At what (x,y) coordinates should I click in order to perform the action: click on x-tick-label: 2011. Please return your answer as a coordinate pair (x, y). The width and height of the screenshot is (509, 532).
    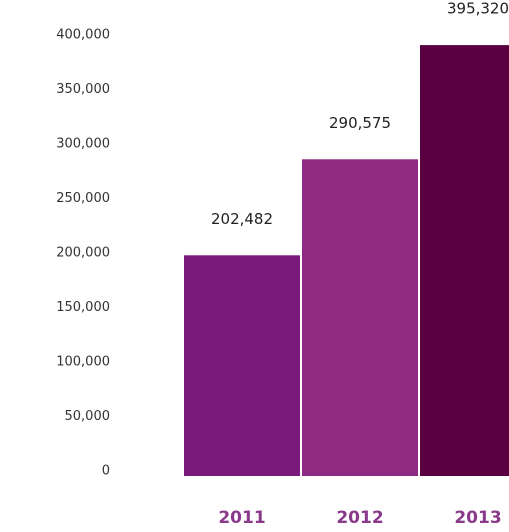
    Looking at the image, I should click on (241, 518).